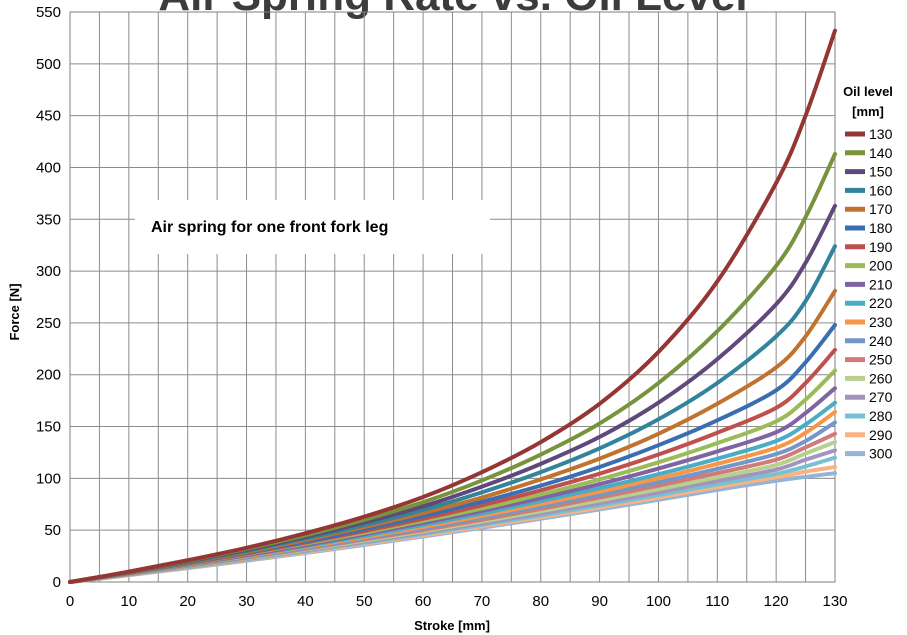  I want to click on y-tick-label: 300, so click(48, 271).